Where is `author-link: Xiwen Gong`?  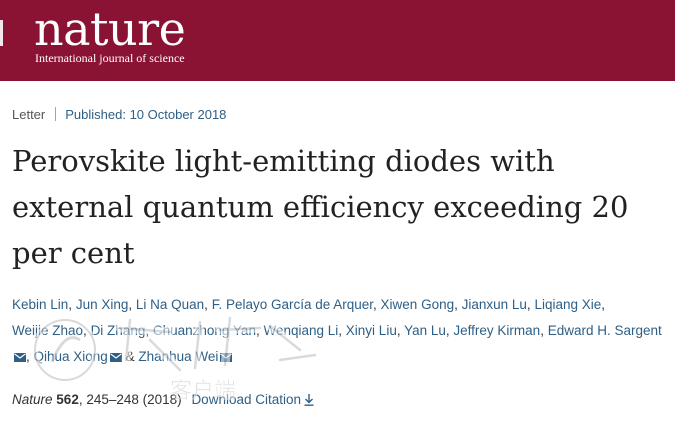 author-link: Xiwen Gong is located at coordinates (417, 304).